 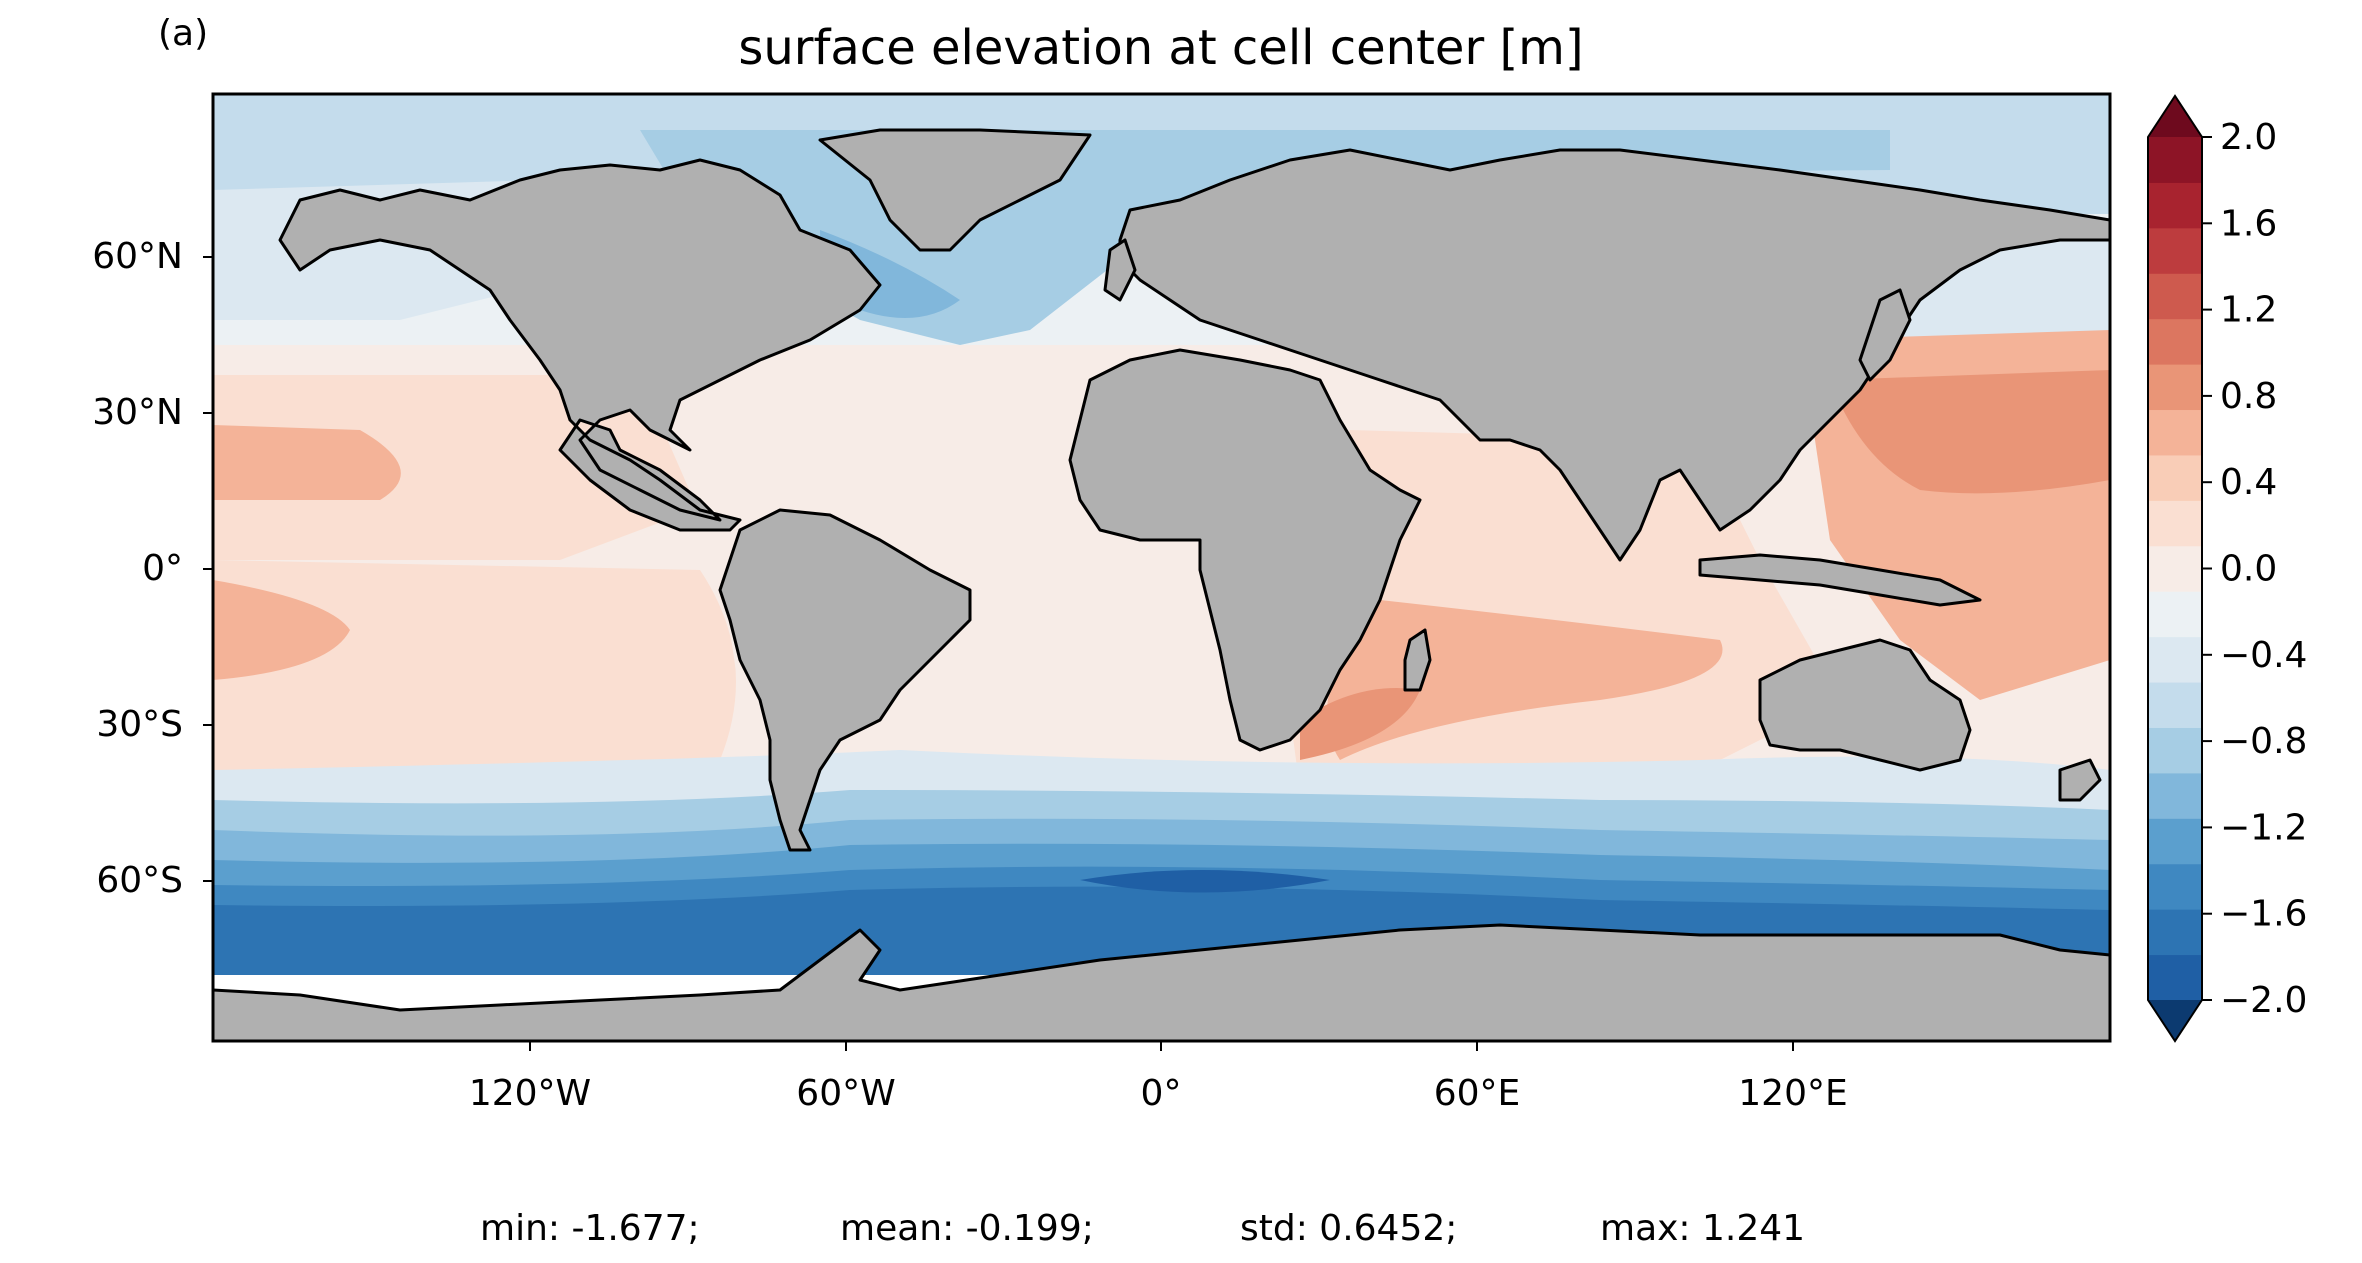 What do you see at coordinates (139, 724) in the screenshot?
I see `lat-tick-label: 30°S` at bounding box center [139, 724].